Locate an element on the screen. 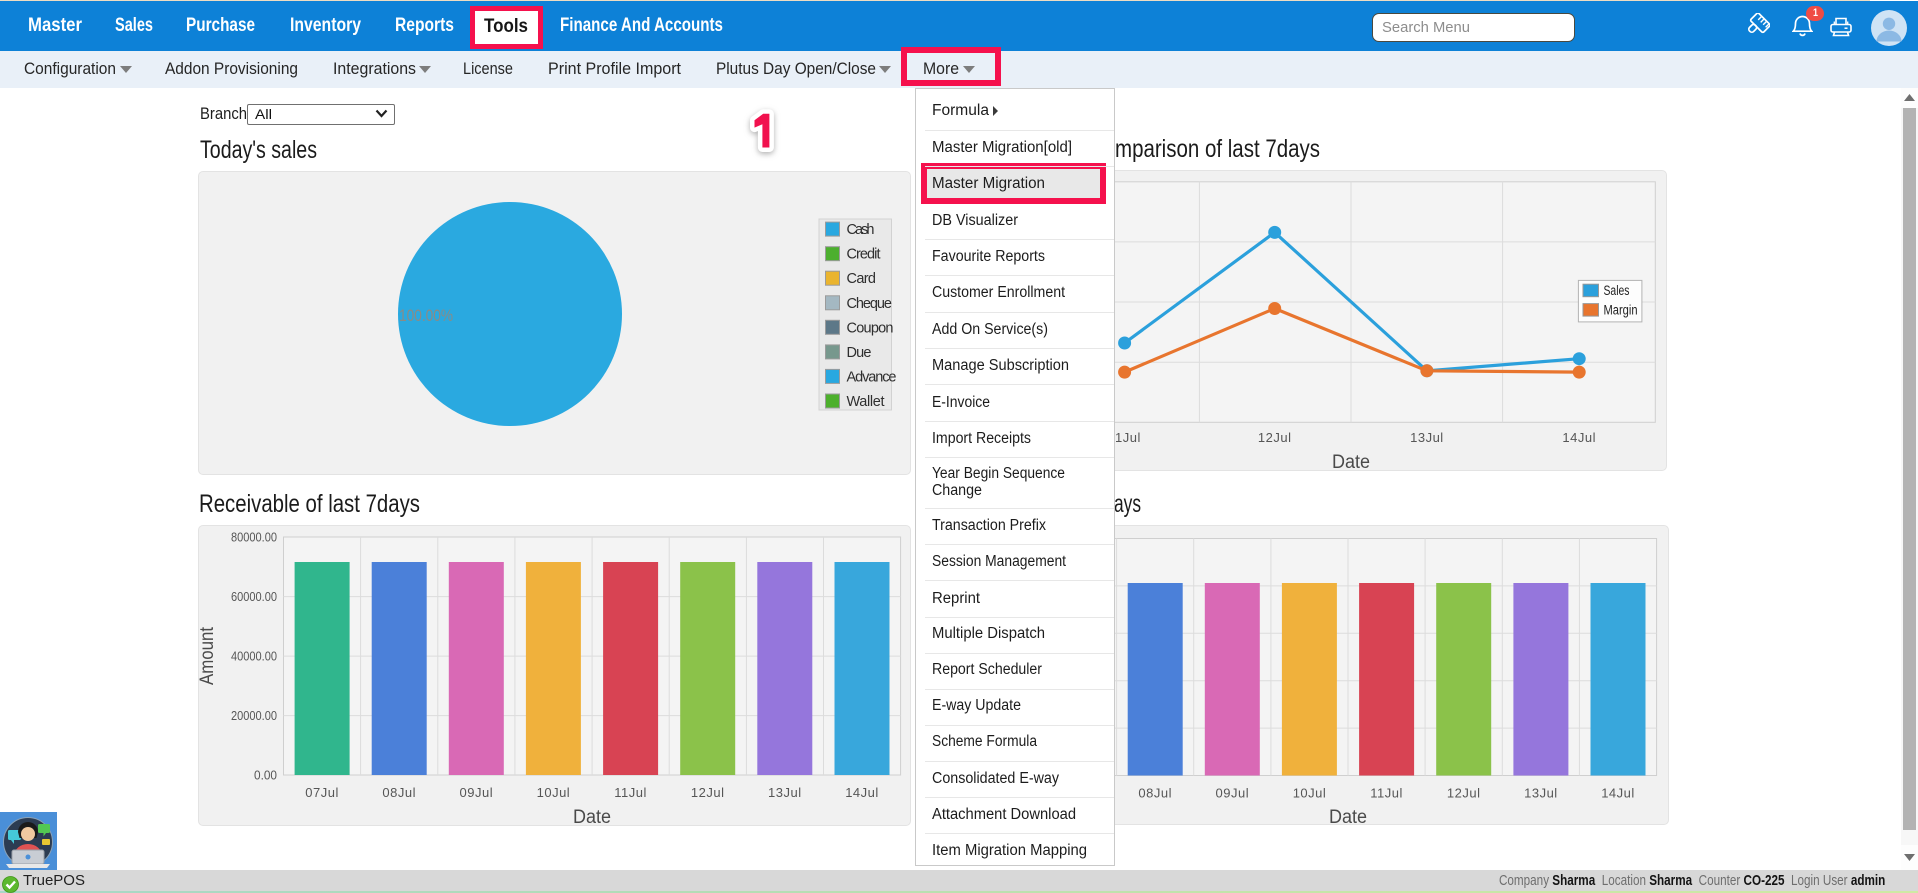 Image resolution: width=1918 pixels, height=893 pixels. svg-text: 100.00% is located at coordinates (426, 315).